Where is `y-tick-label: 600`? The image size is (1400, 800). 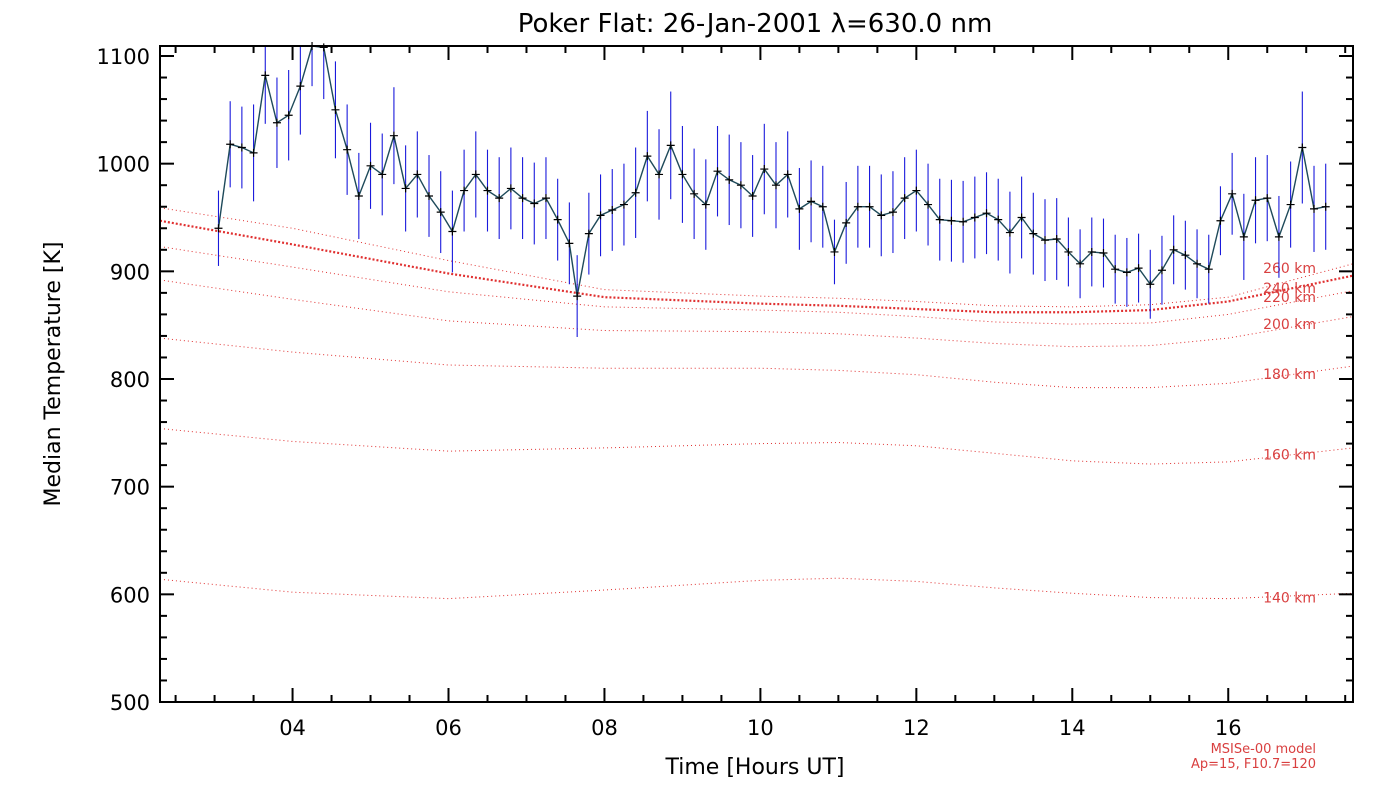 y-tick-label: 600 is located at coordinates (130, 595).